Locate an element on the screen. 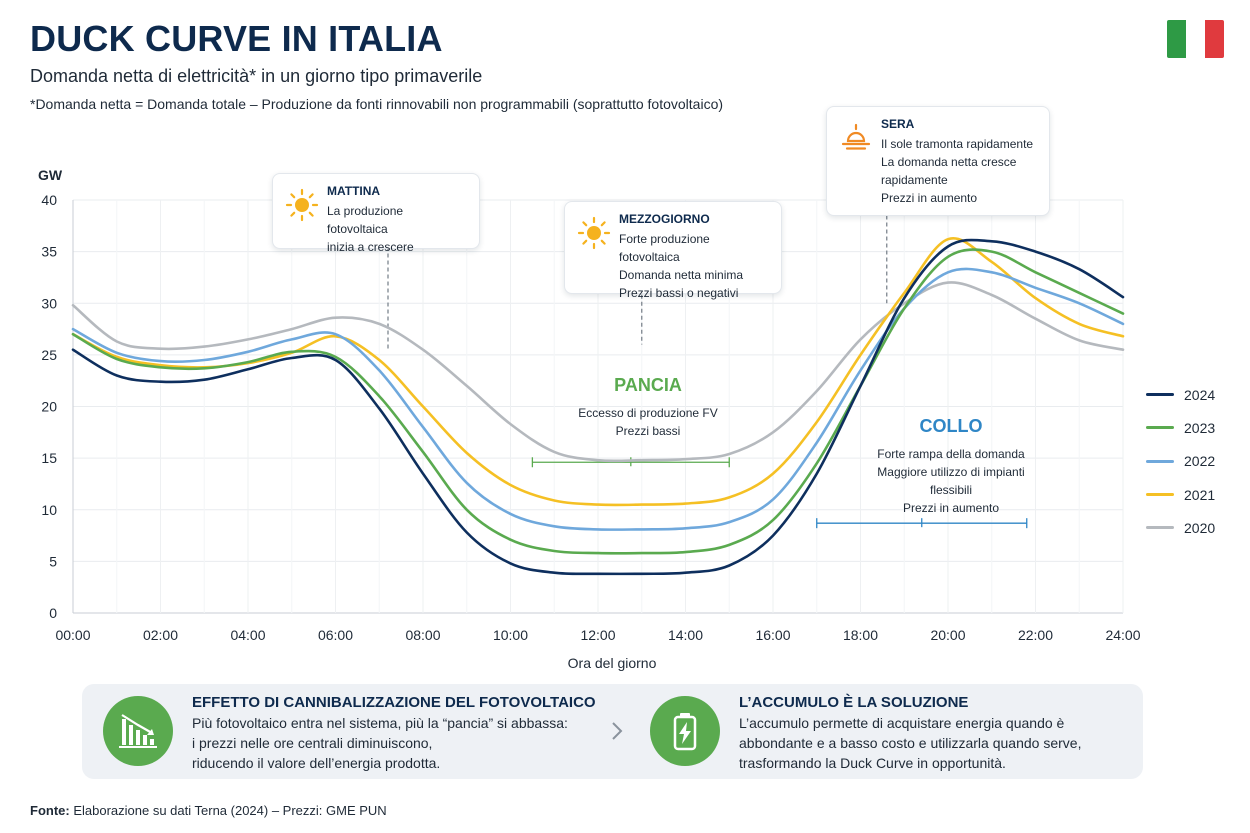 Image resolution: width=1250 pixels, height=833 pixels. x-tick-label: 14:00 is located at coordinates (685, 635).